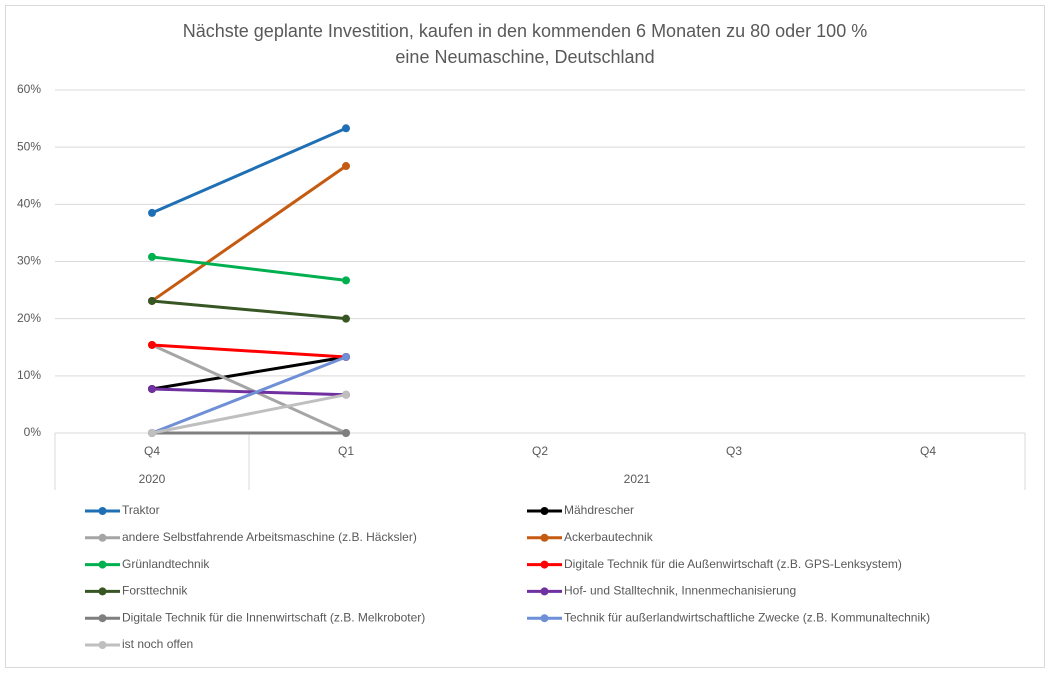  What do you see at coordinates (734, 451) in the screenshot?
I see `x-tick-label: Q3` at bounding box center [734, 451].